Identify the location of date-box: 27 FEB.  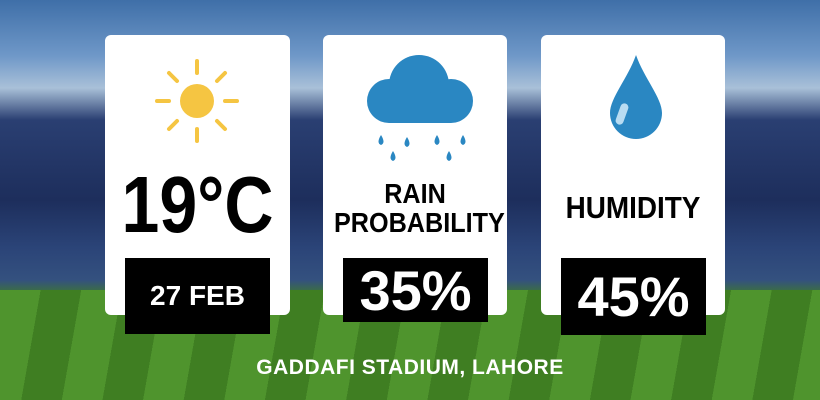
(197, 296).